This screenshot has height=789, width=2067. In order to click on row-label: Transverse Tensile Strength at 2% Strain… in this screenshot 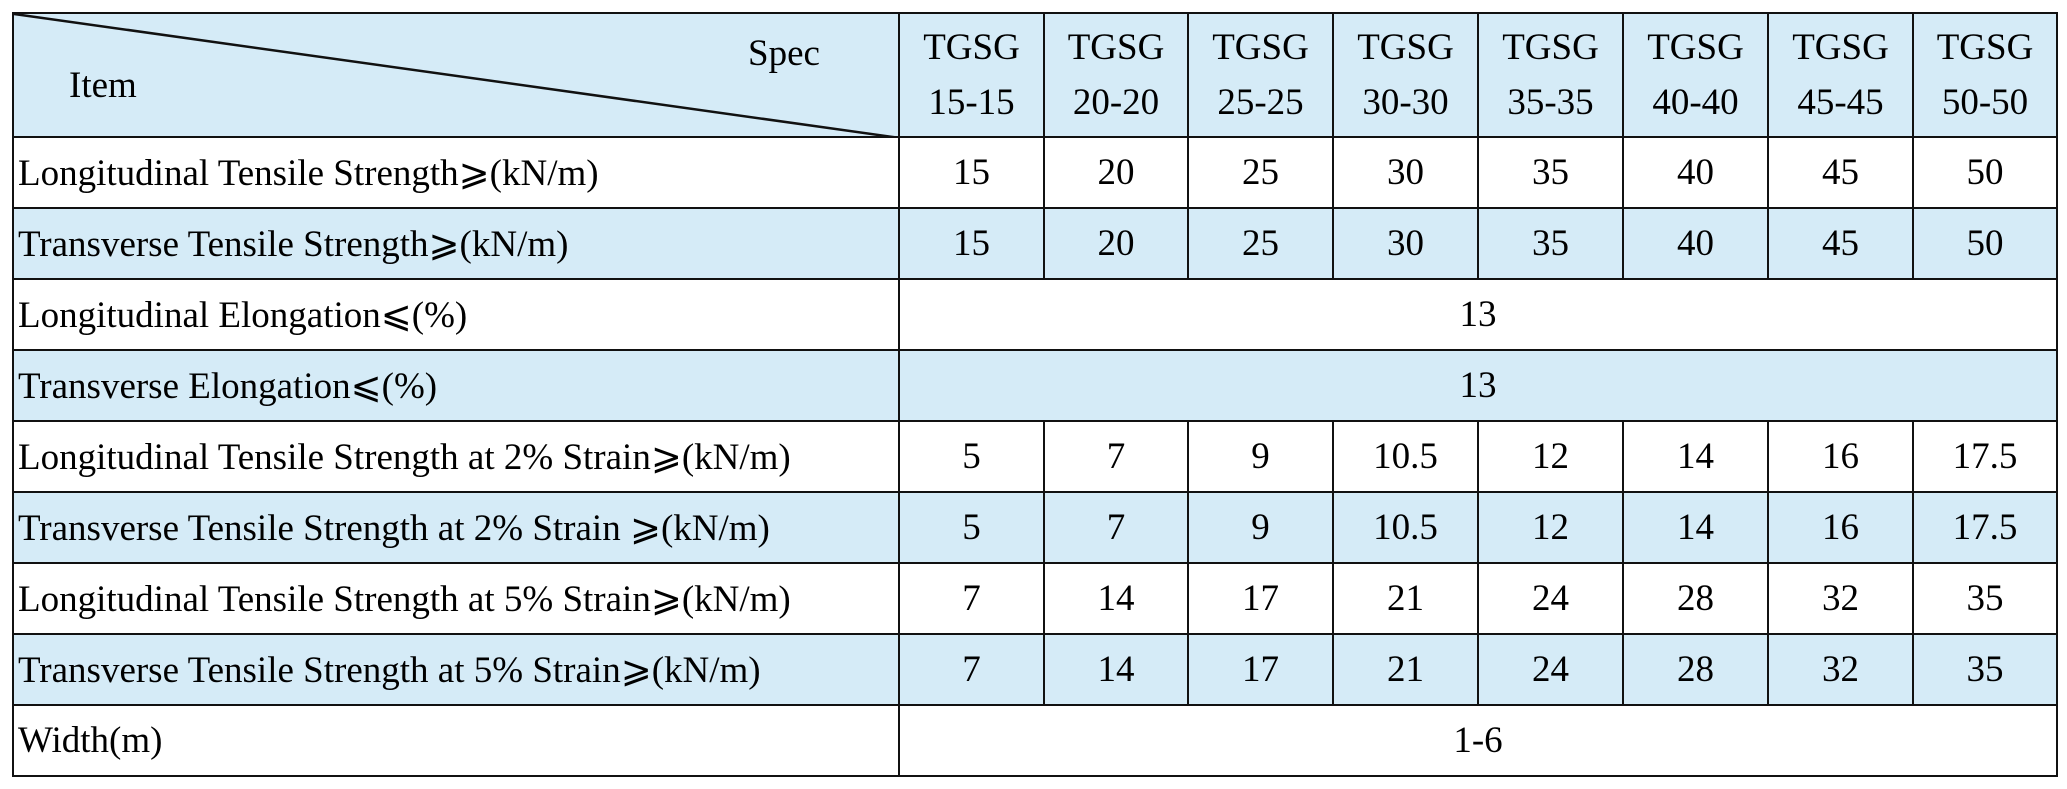, I will do `click(456, 527)`.